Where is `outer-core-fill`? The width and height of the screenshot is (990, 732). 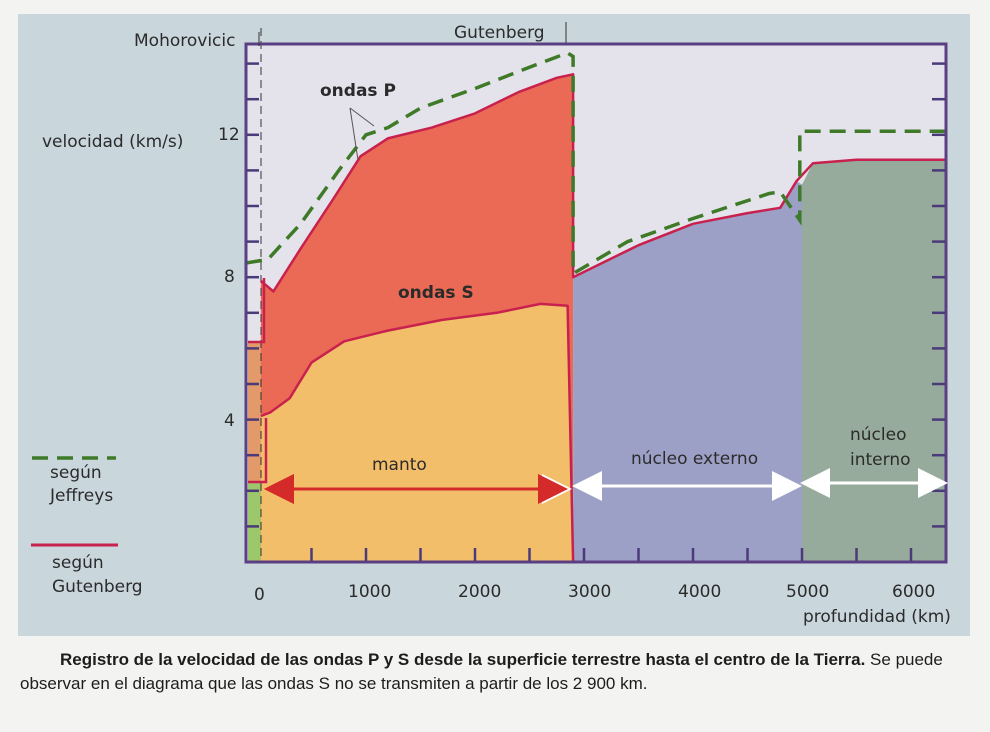 outer-core-fill is located at coordinates (687, 371).